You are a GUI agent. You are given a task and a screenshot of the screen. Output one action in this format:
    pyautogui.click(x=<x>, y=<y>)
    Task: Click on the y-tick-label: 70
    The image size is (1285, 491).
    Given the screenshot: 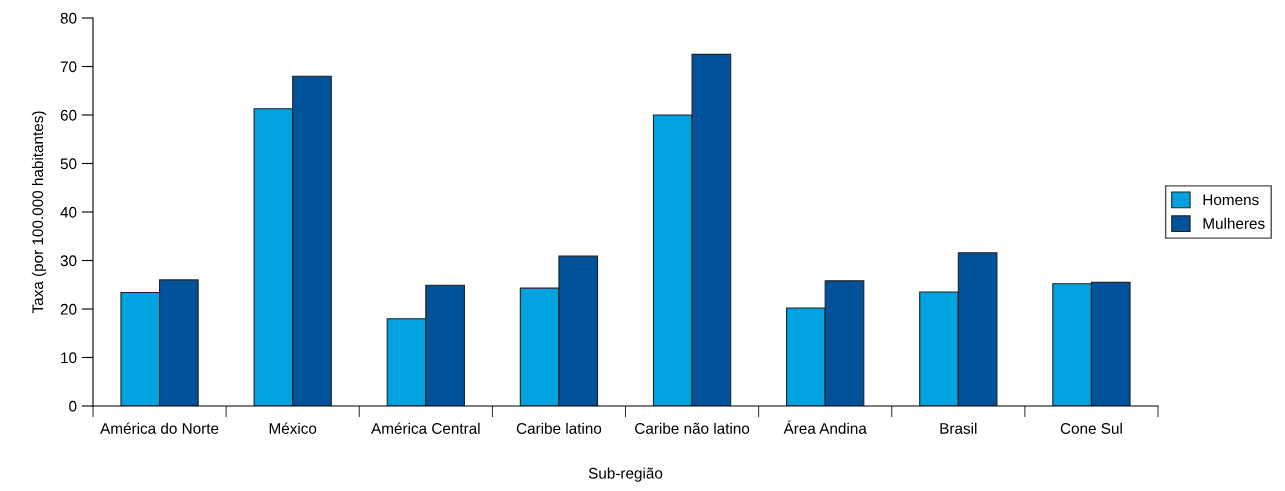 What is the action you would take?
    pyautogui.click(x=68, y=67)
    